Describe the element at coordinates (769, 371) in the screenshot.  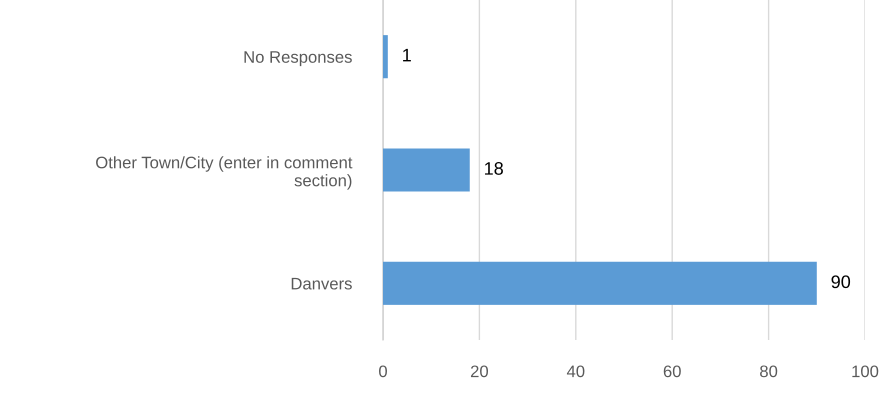
I see `x-tick-label: 80` at that location.